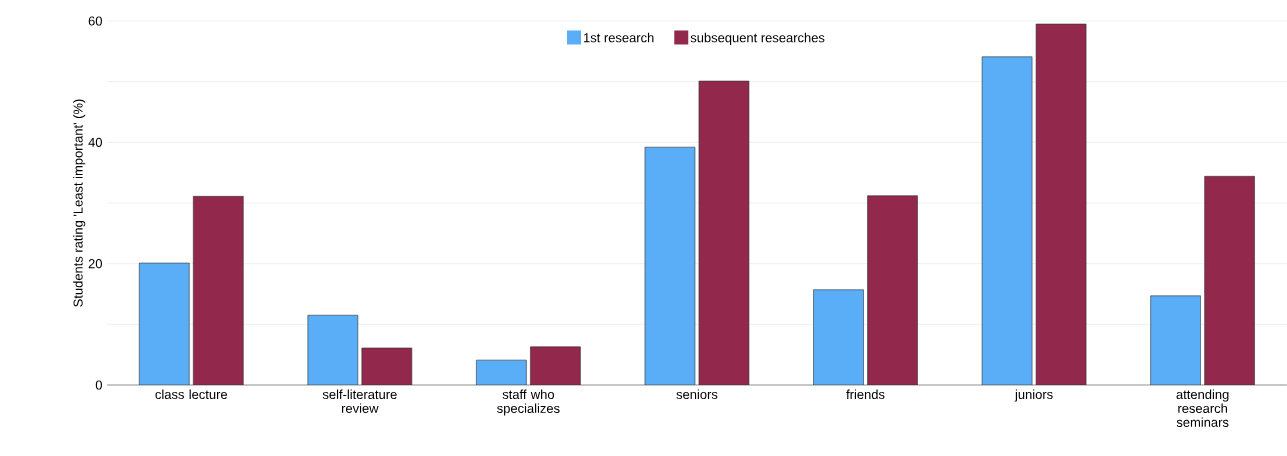  I want to click on x-tick-label: friends, so click(865, 394).